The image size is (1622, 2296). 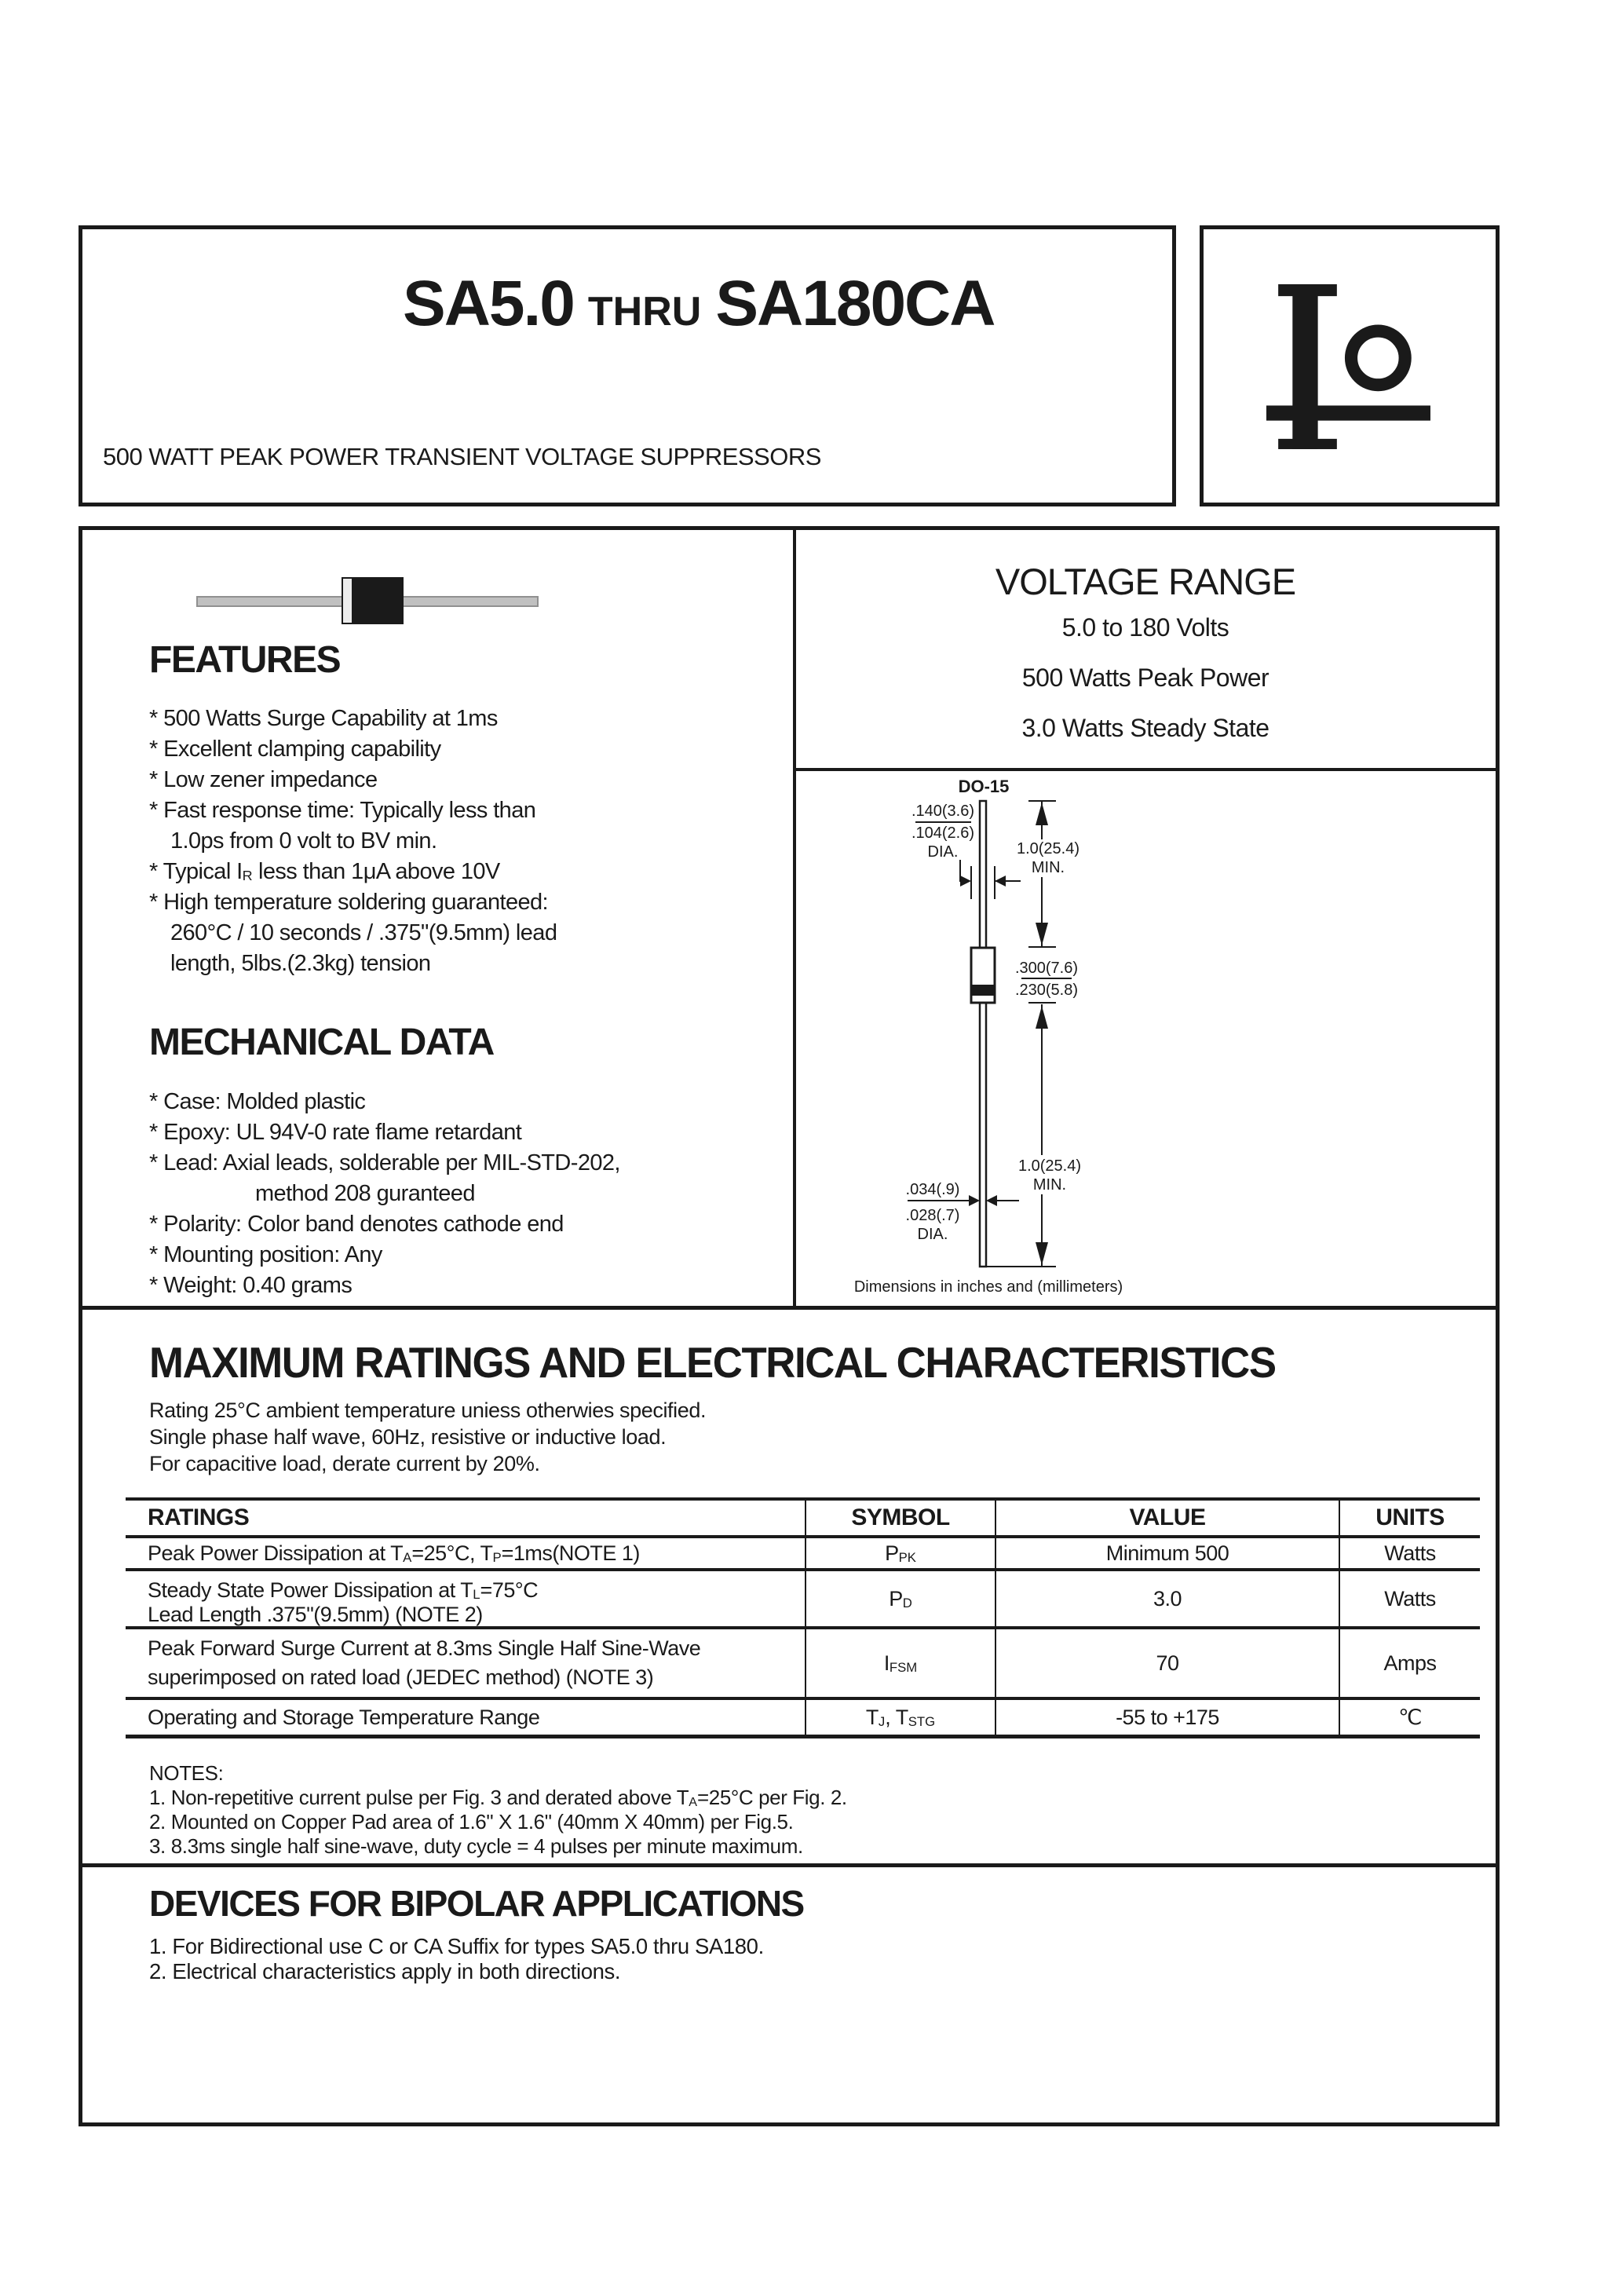 I want to click on feature-line: 1.0ps from 0 volt to BV min., so click(x=303, y=841).